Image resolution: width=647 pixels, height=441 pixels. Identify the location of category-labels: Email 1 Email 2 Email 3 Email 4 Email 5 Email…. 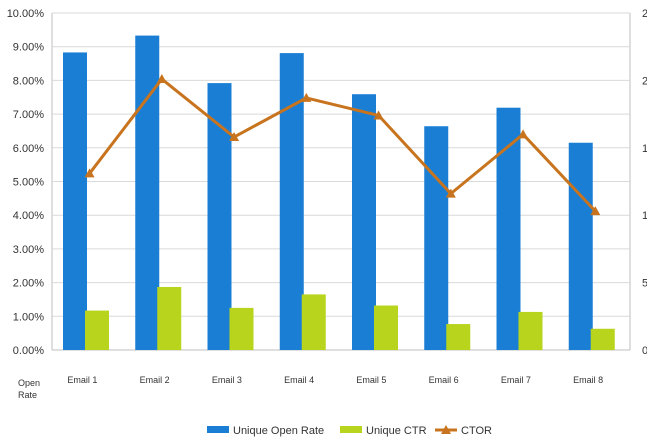
(335, 380).